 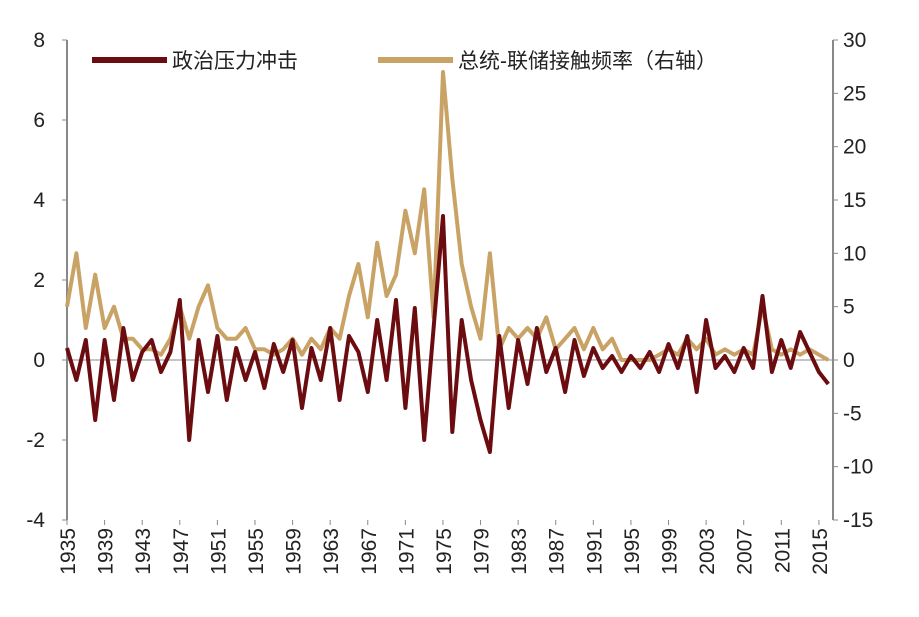 What do you see at coordinates (106, 551) in the screenshot?
I see `x-tick-label: 1939` at bounding box center [106, 551].